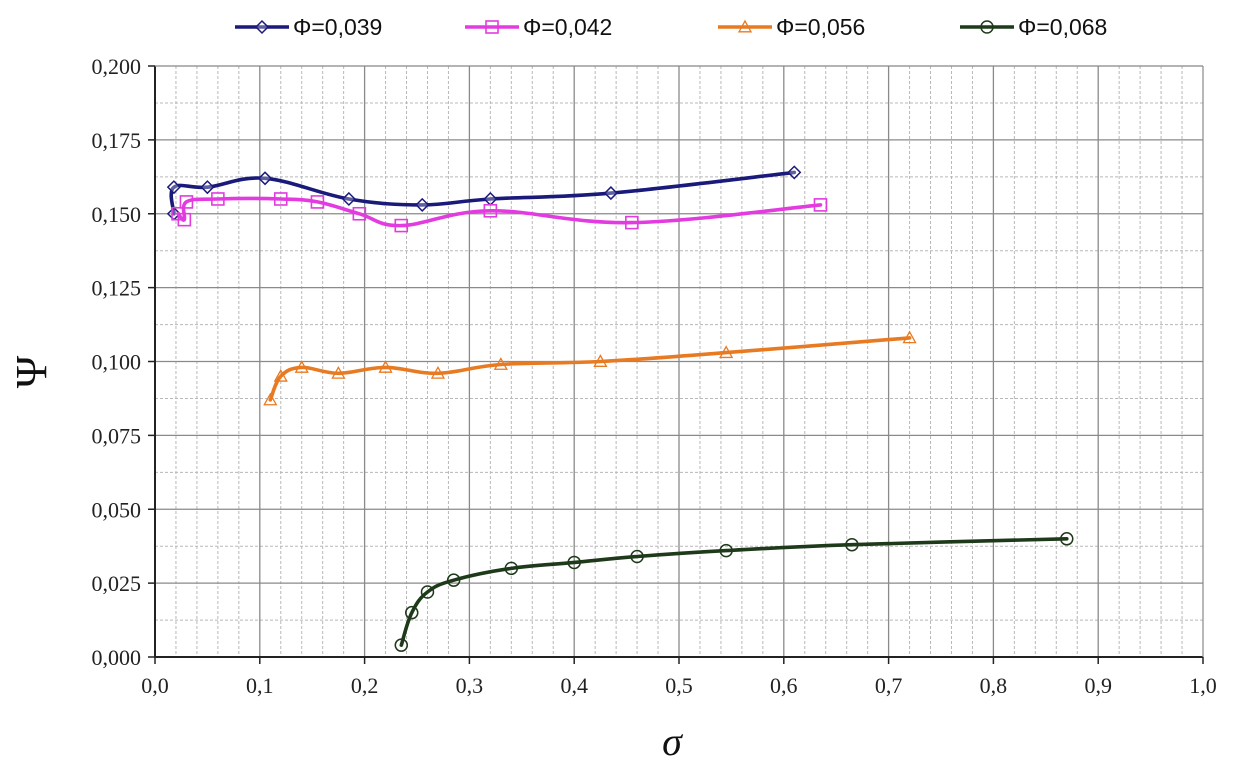 The width and height of the screenshot is (1236, 761). Describe the element at coordinates (117, 583) in the screenshot. I see `y-tick-label: 0,025` at that location.